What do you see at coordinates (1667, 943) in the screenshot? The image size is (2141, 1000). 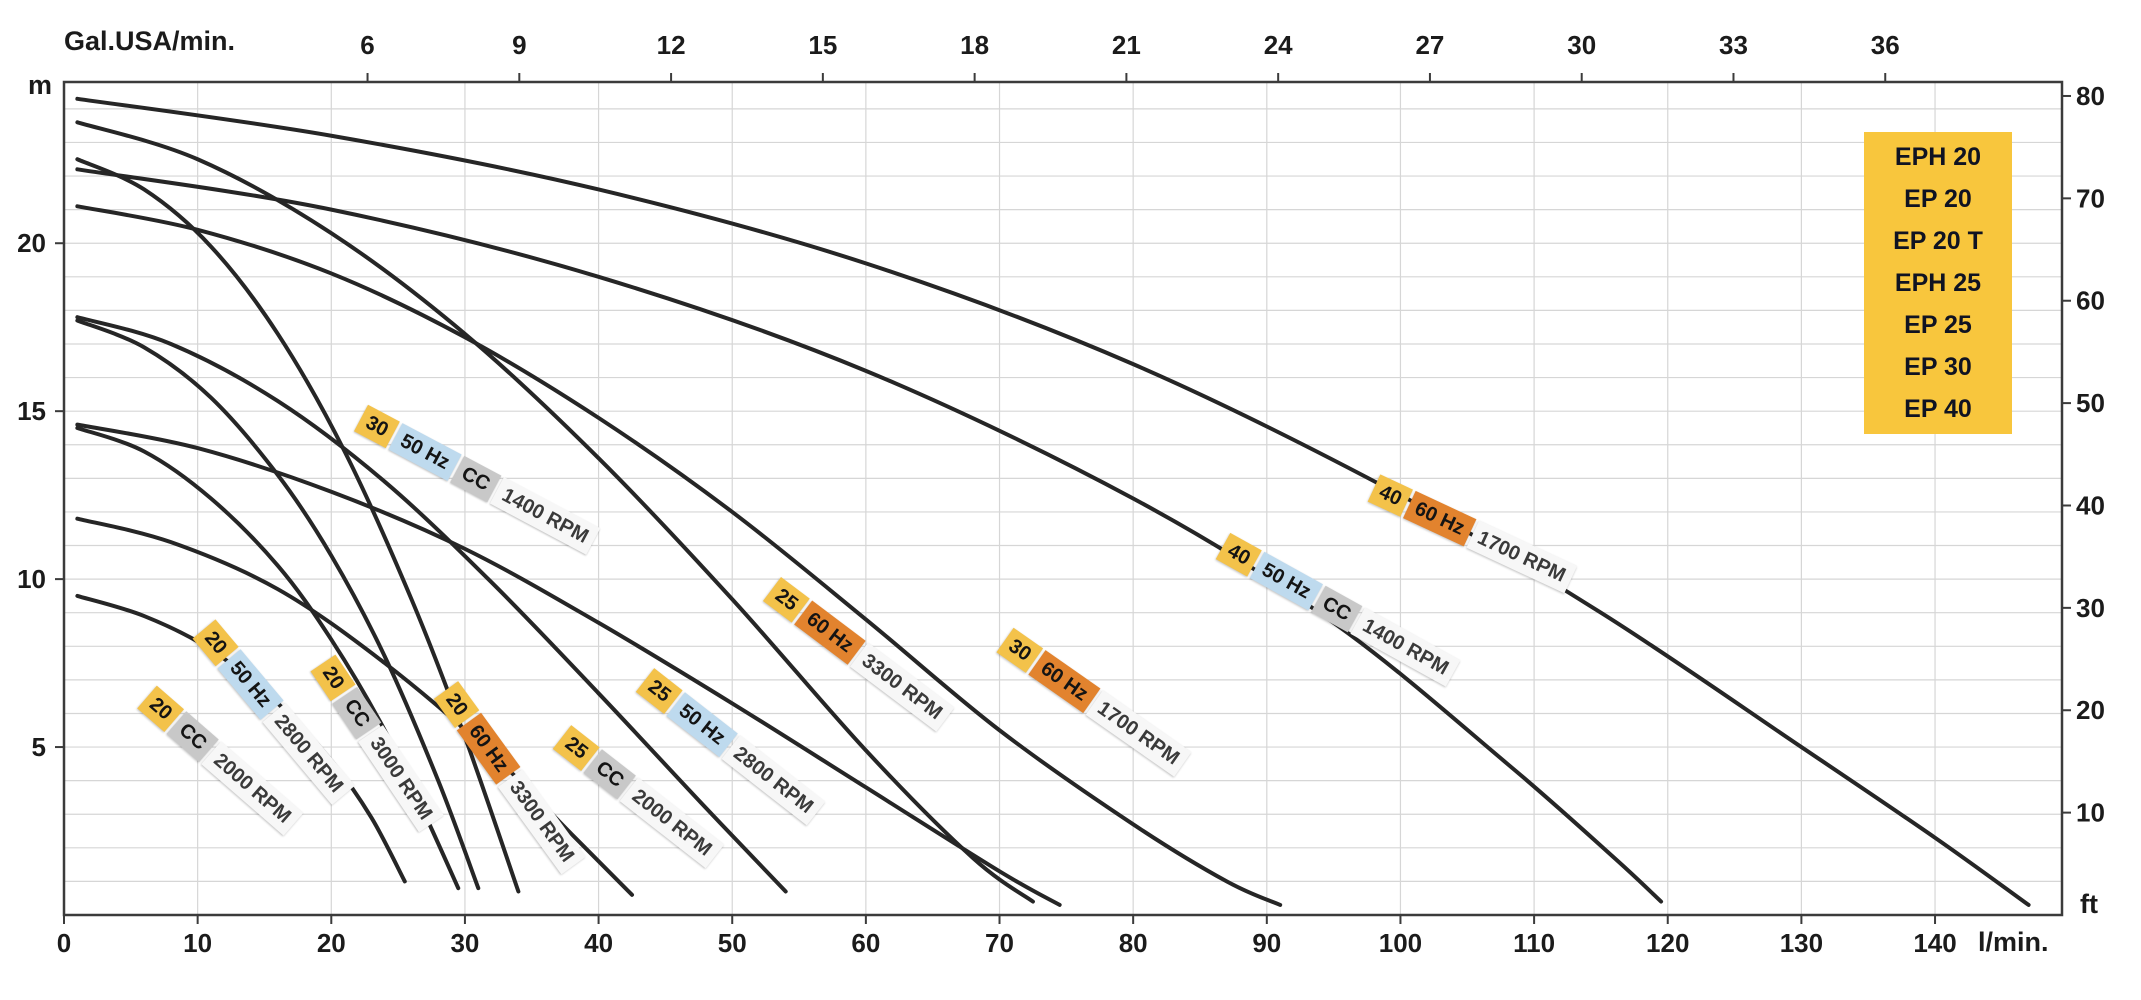 I see `tick-label: 120` at bounding box center [1667, 943].